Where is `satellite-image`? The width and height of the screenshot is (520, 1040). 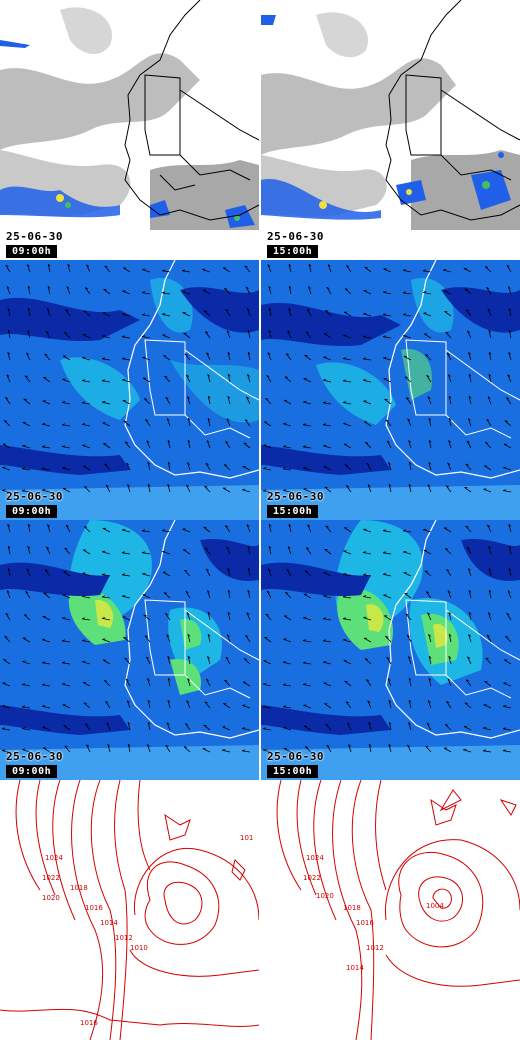 satellite-image is located at coordinates (129, 130).